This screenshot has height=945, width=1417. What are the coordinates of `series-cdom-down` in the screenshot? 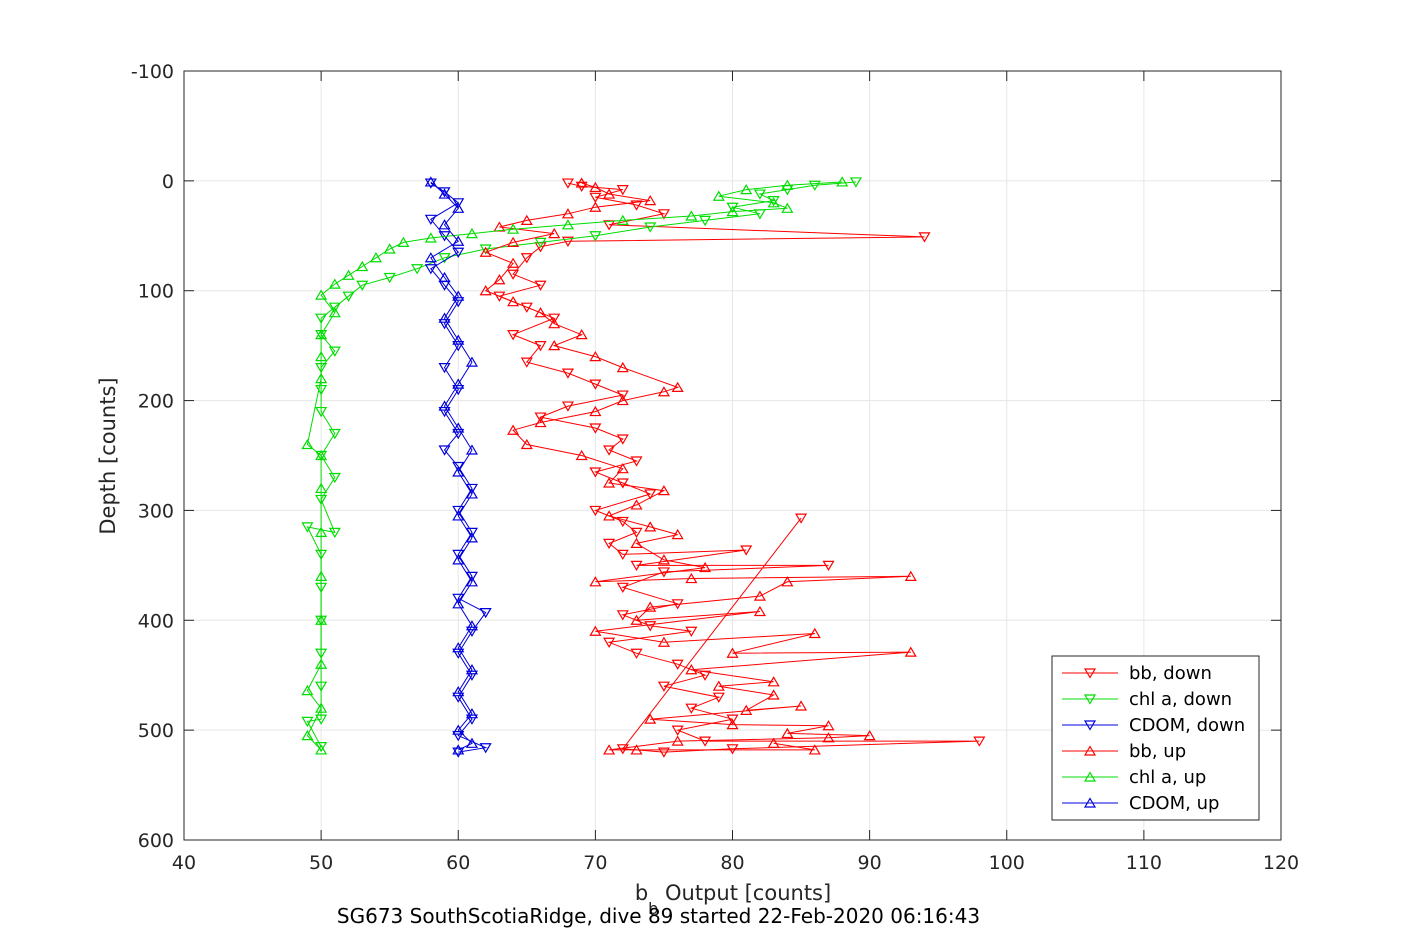 It's located at (458, 468).